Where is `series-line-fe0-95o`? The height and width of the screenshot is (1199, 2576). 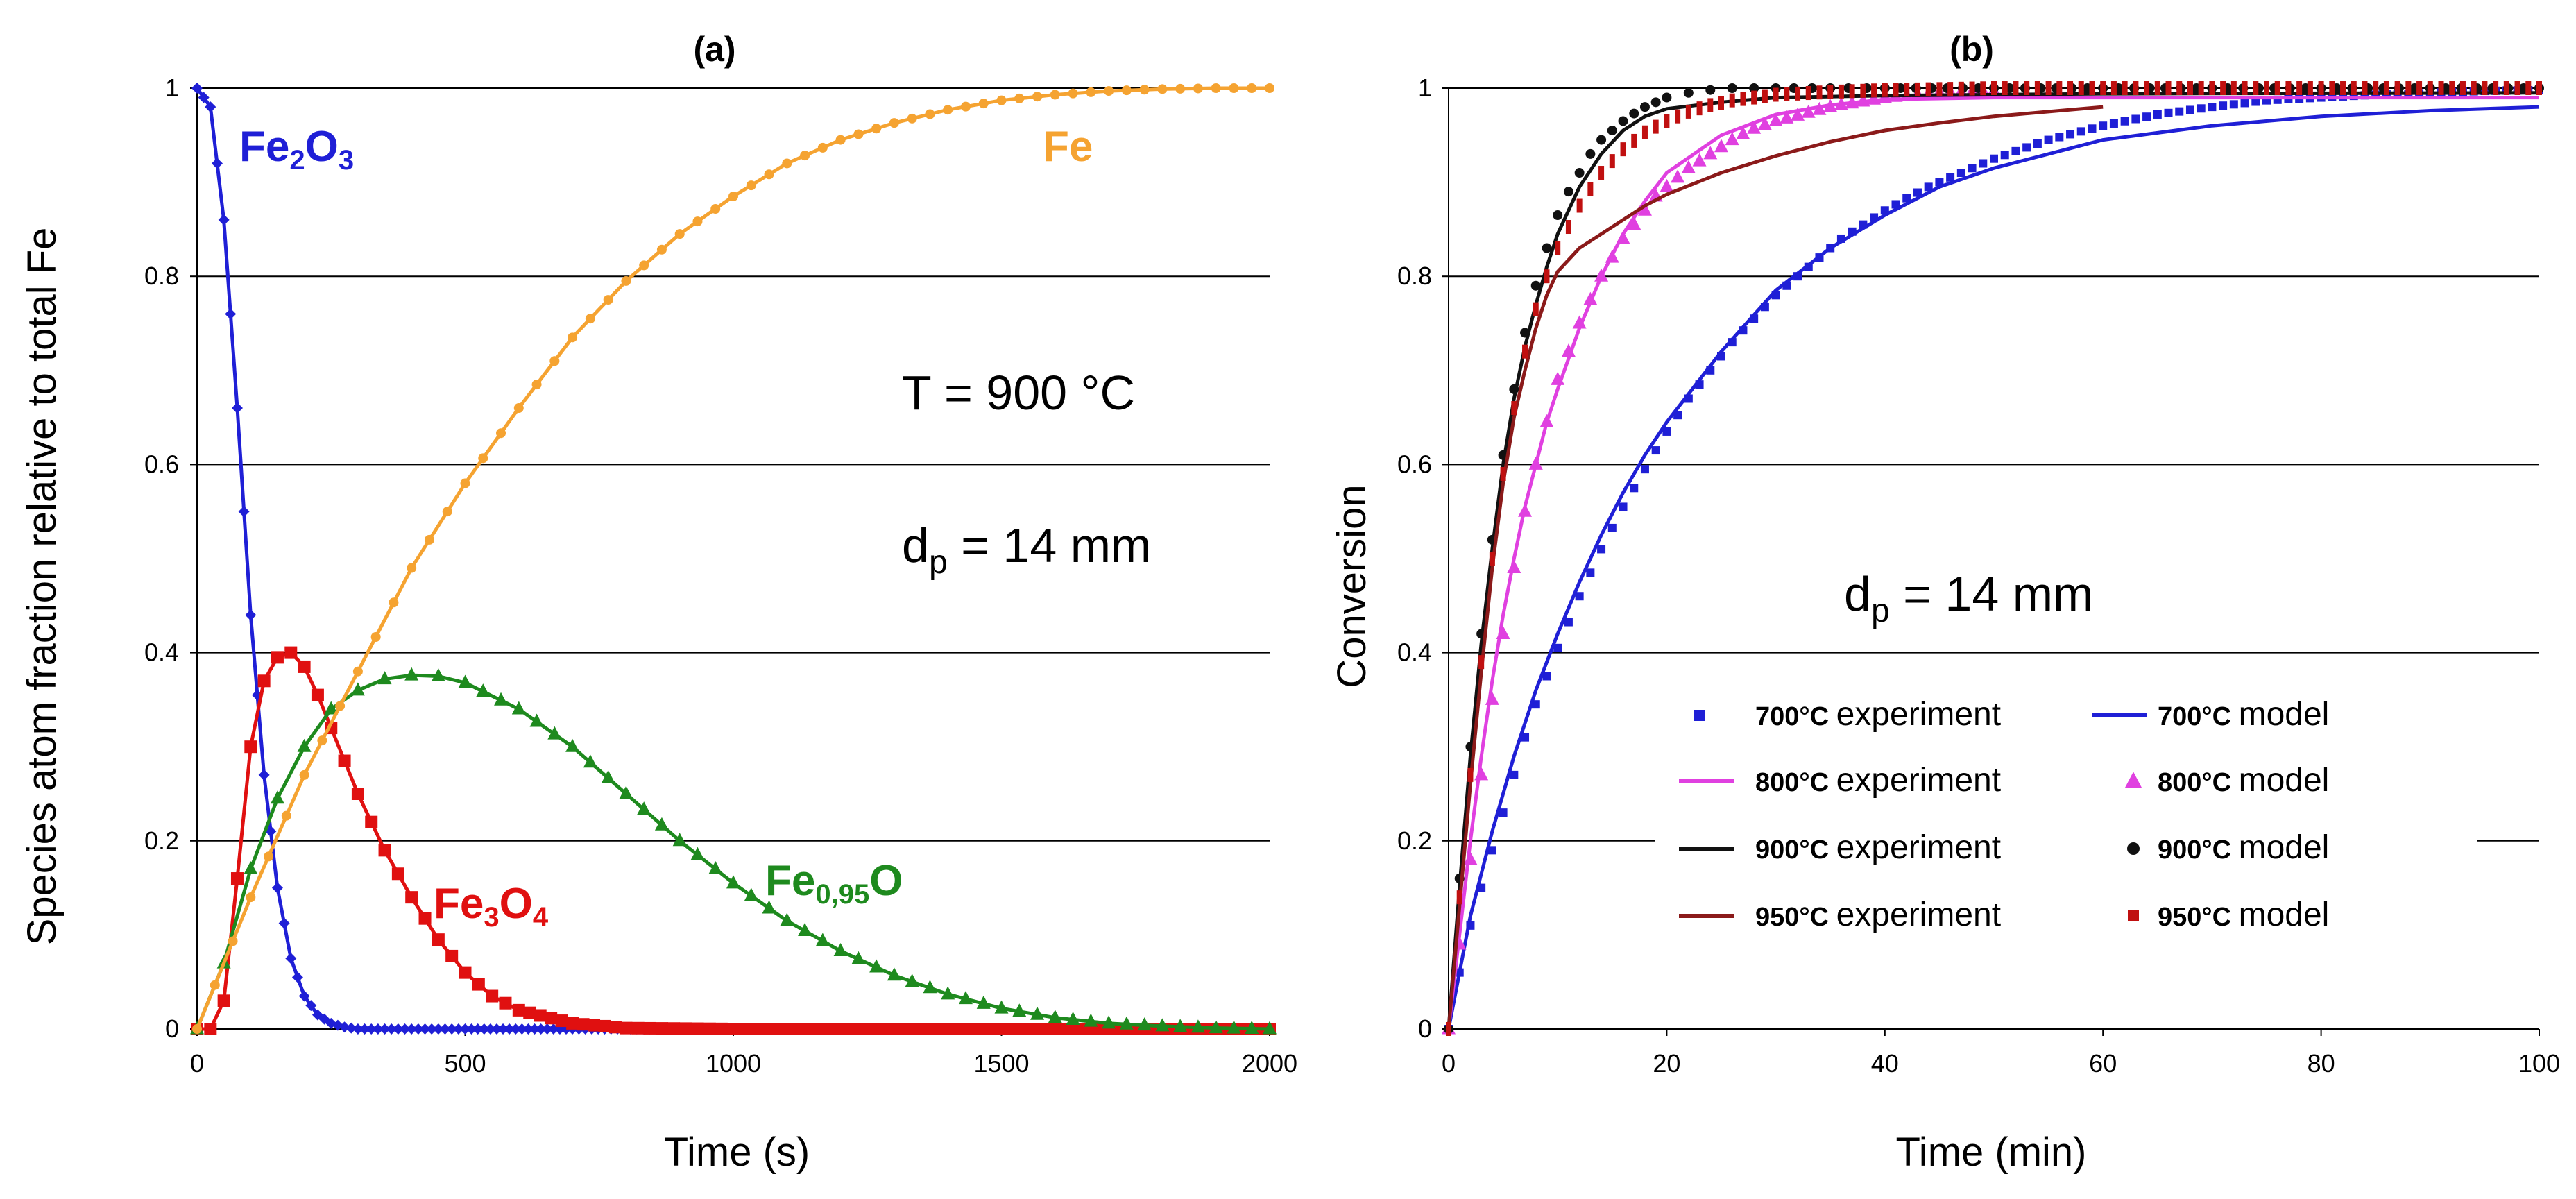
series-line-fe0-95o is located at coordinates (732, 852).